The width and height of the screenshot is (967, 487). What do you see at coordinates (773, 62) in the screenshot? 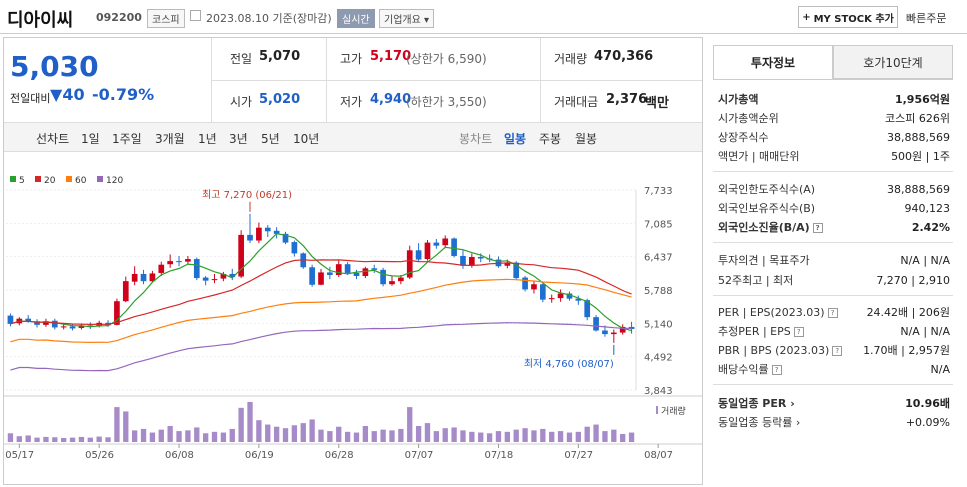
I see `tab-invest-info: 투자정보` at bounding box center [773, 62].